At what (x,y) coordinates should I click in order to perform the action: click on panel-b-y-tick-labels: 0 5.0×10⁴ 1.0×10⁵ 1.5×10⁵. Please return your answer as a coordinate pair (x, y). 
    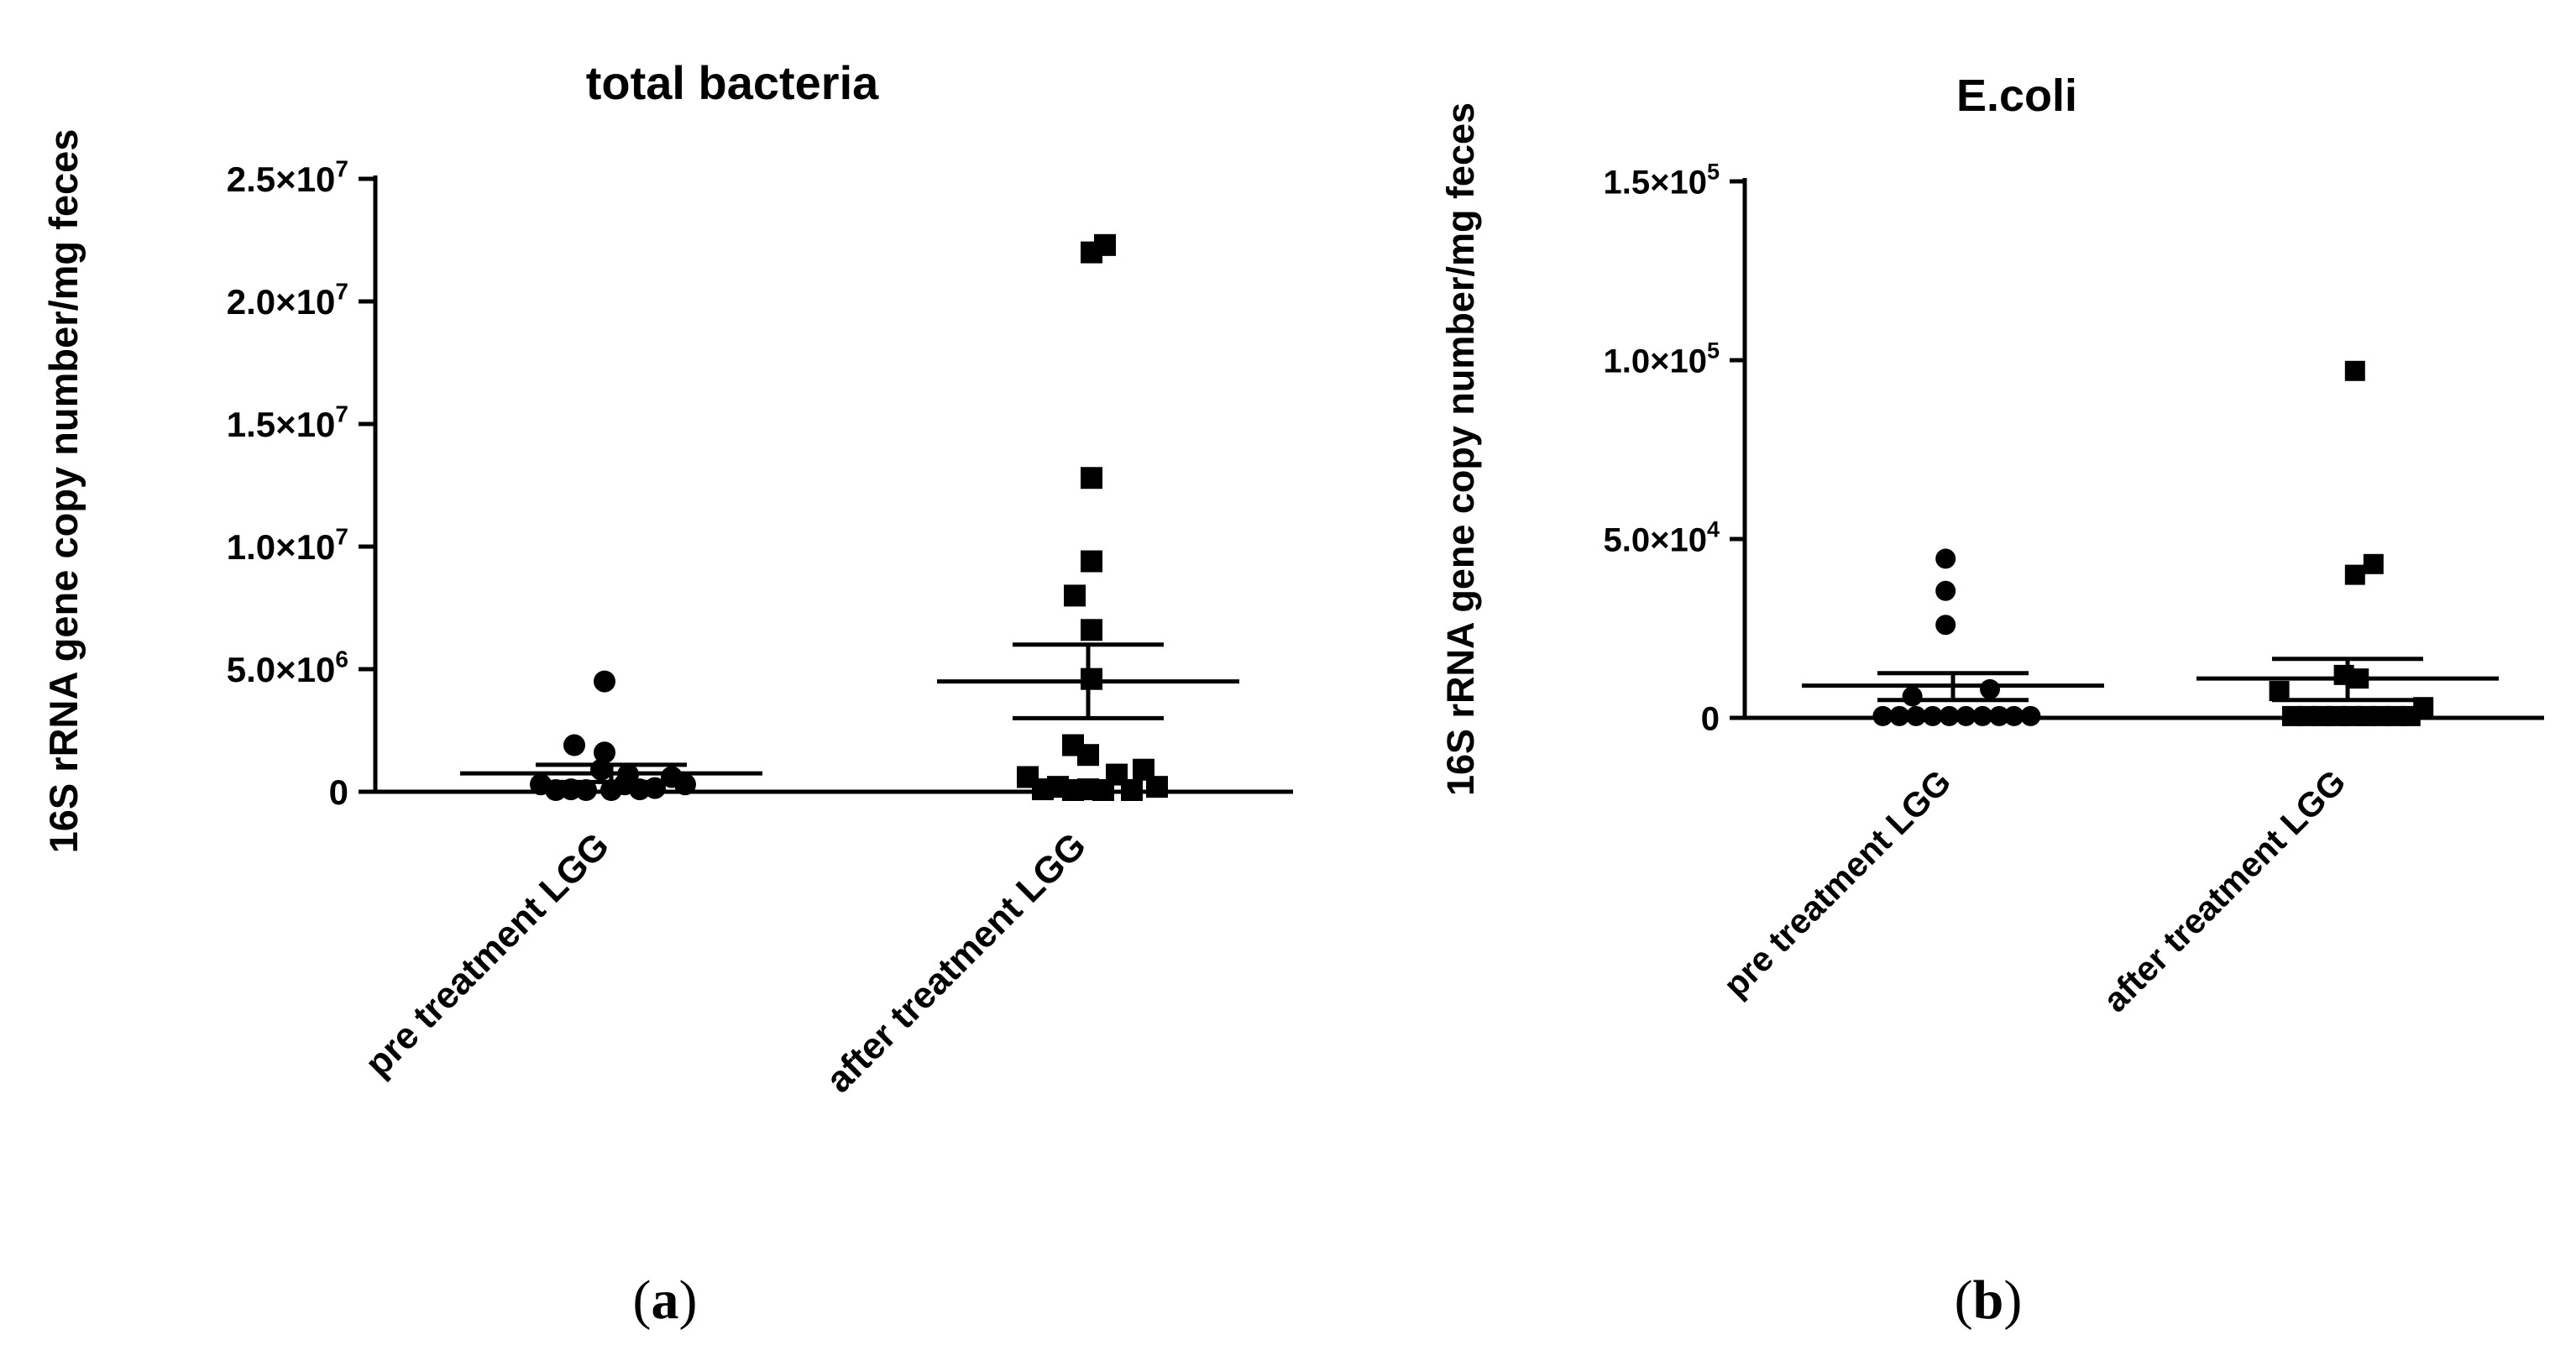
    Looking at the image, I should click on (1675, 448).